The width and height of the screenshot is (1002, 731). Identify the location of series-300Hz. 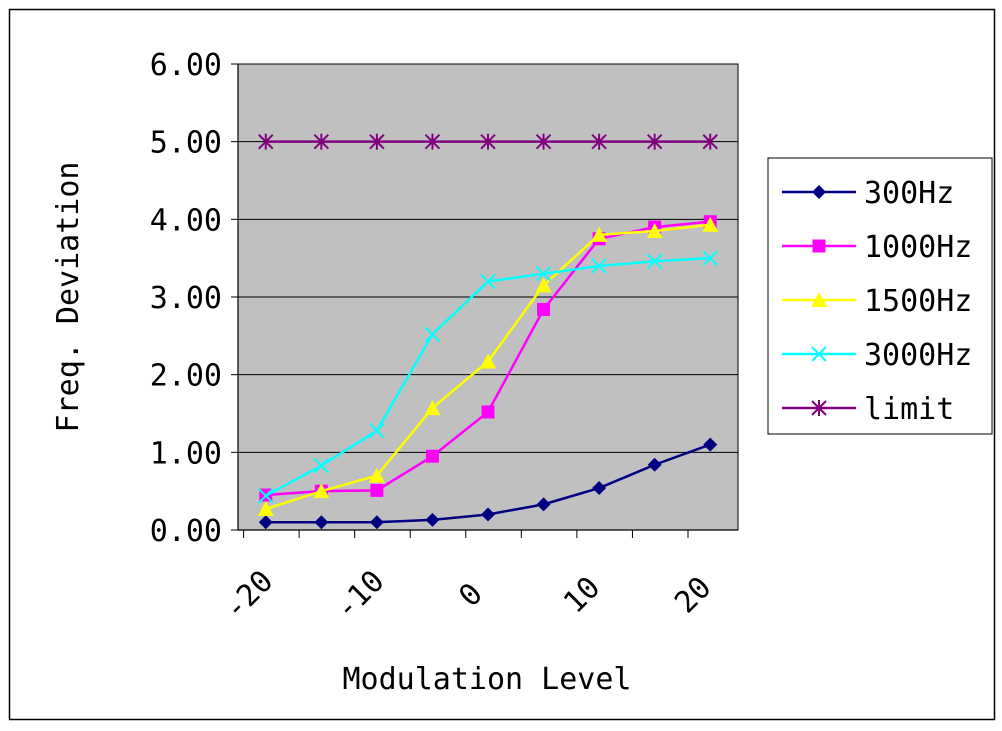
(488, 483).